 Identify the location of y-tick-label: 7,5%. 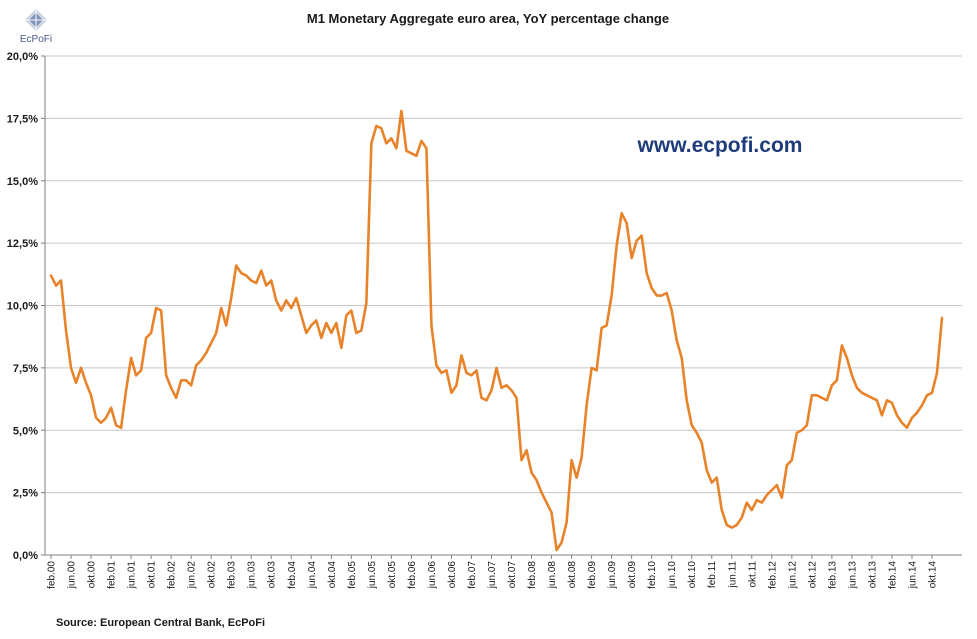
(25, 369).